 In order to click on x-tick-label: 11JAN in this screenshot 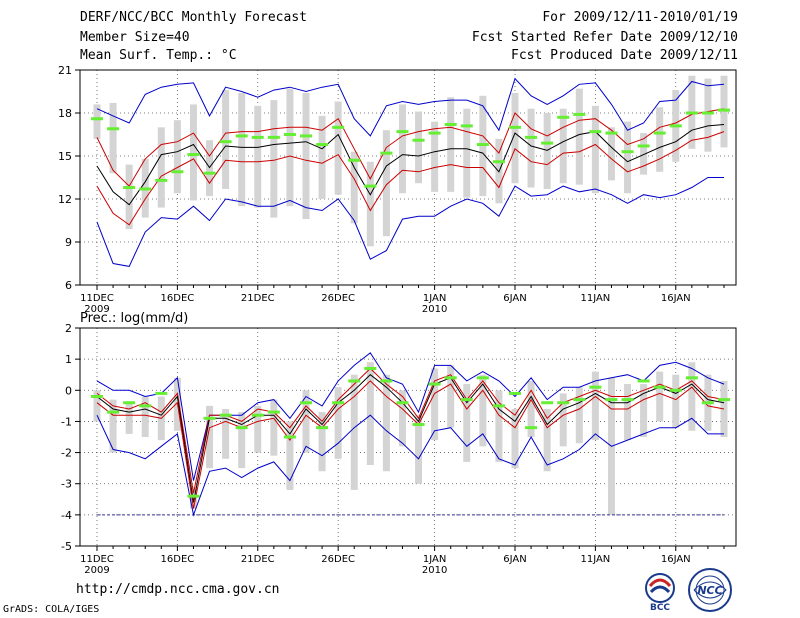, I will do `click(595, 559)`.